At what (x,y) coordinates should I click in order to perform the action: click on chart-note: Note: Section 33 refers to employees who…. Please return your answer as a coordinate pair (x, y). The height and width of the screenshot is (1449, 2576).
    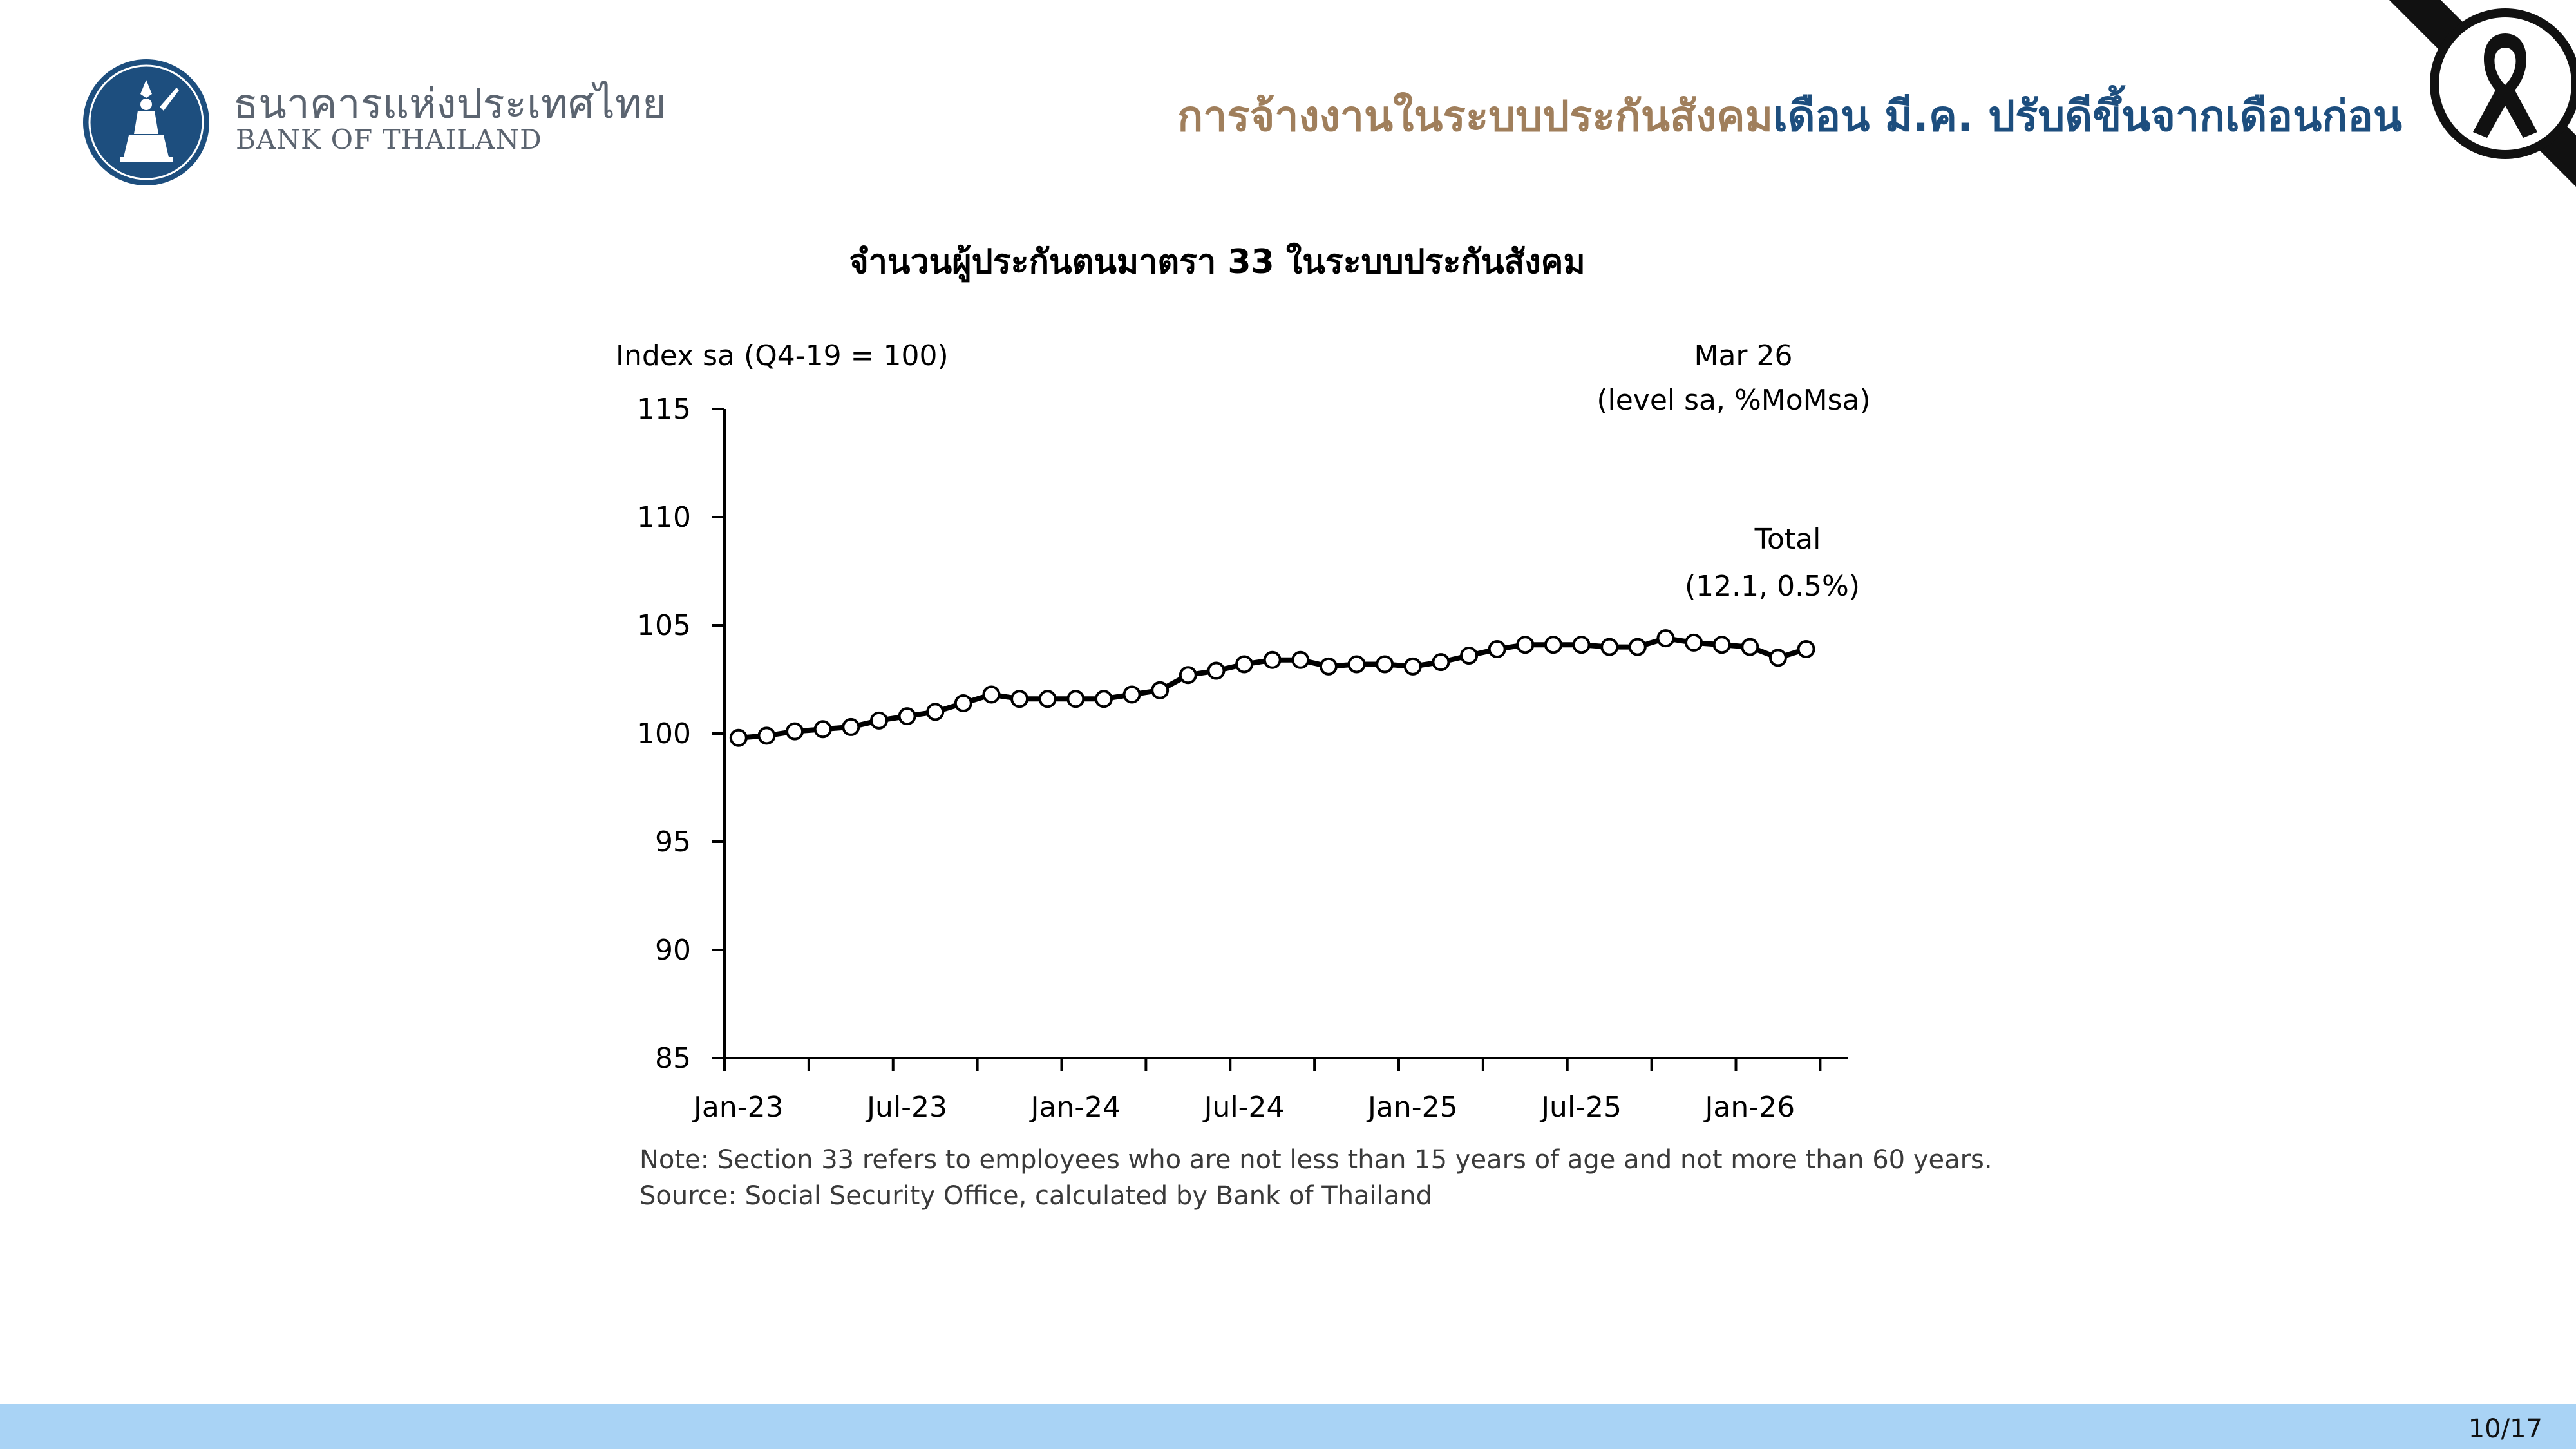
    Looking at the image, I should click on (1316, 1160).